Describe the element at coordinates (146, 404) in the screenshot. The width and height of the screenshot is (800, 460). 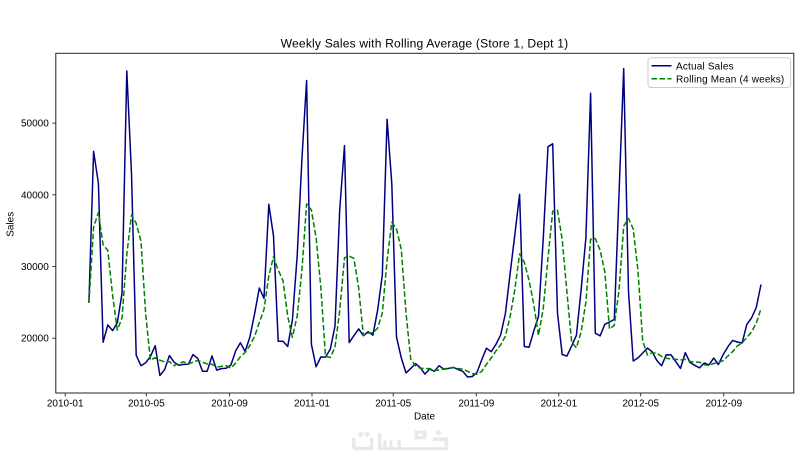
I see `svg-text: 2010-05` at that location.